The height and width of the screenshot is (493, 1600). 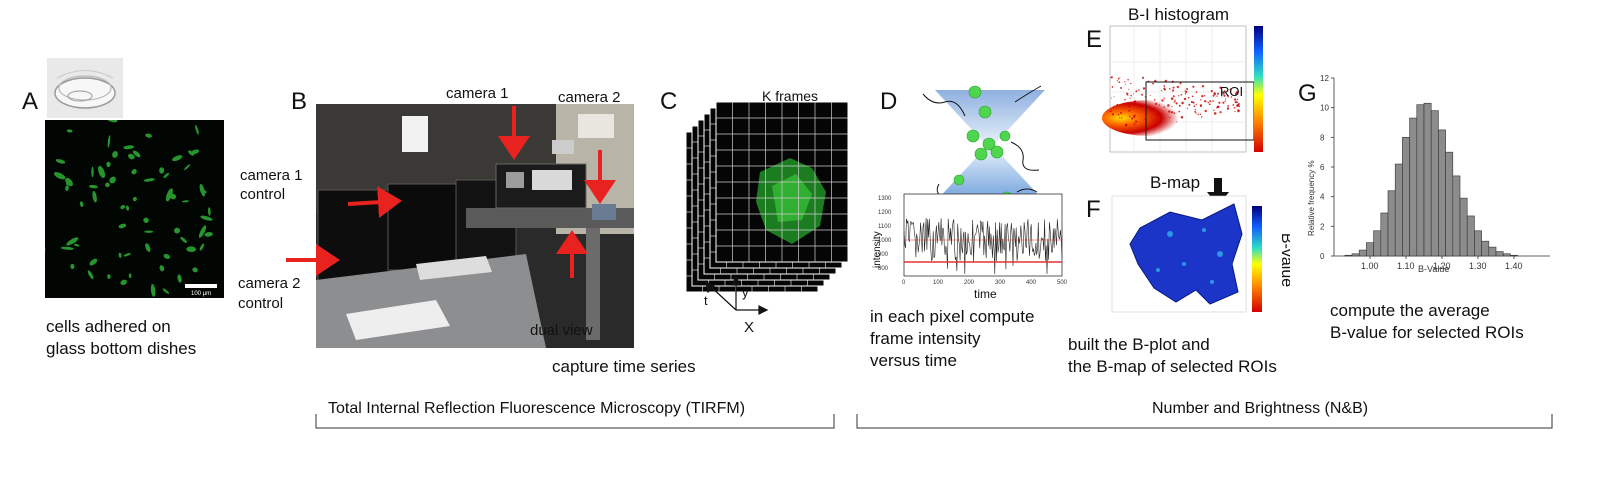 What do you see at coordinates (134, 209) in the screenshot?
I see `cells-fluorescence-image: 100 µm` at bounding box center [134, 209].